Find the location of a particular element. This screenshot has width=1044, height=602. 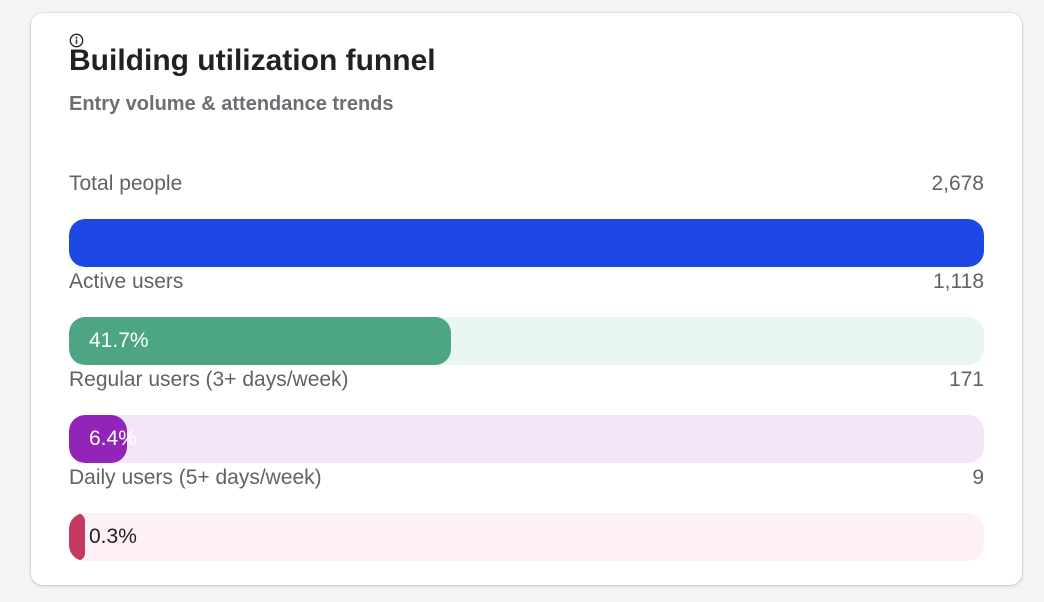

percent-label: 6.4% is located at coordinates (113, 438).